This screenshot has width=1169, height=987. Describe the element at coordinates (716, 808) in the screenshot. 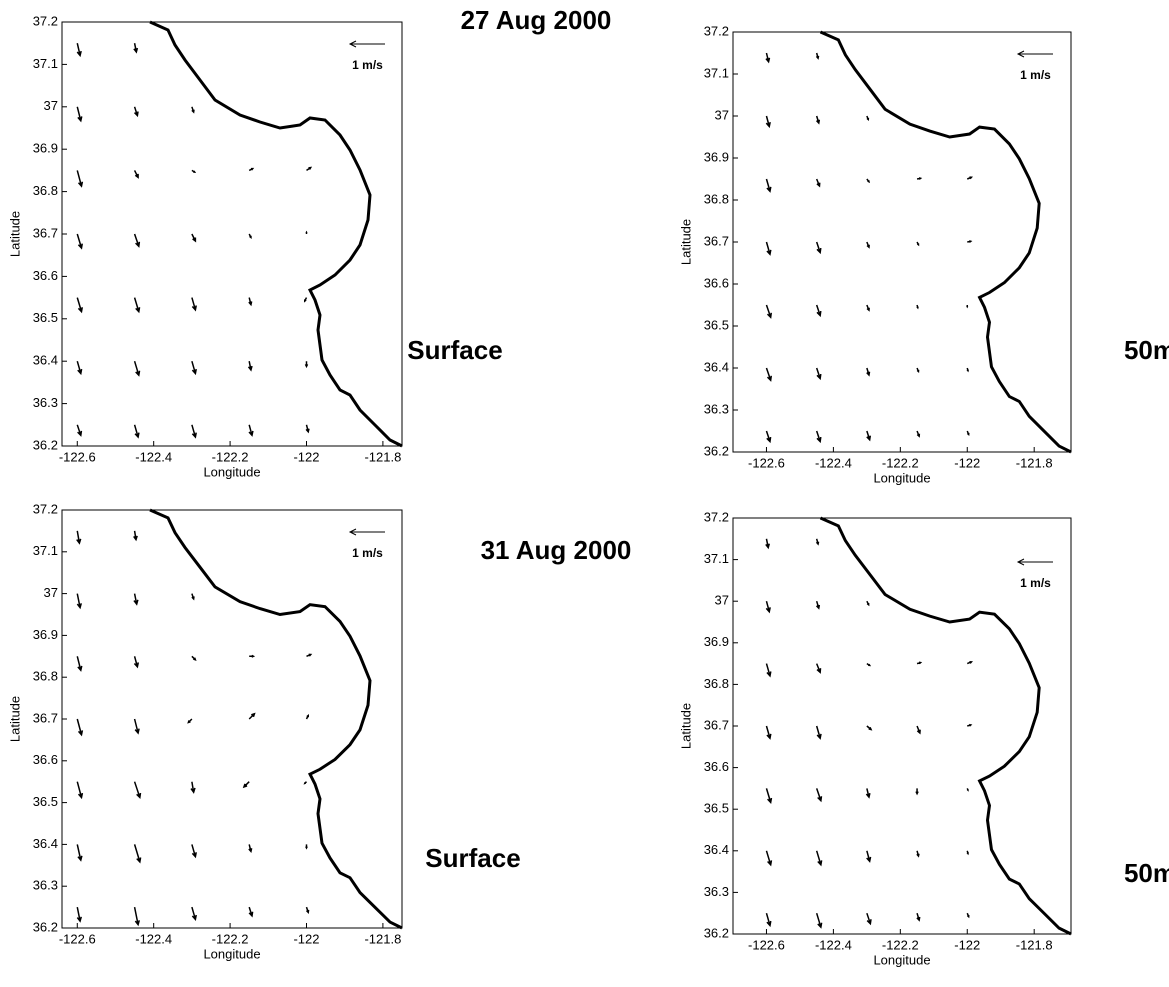

I see `y-tick-label: 36.5` at that location.